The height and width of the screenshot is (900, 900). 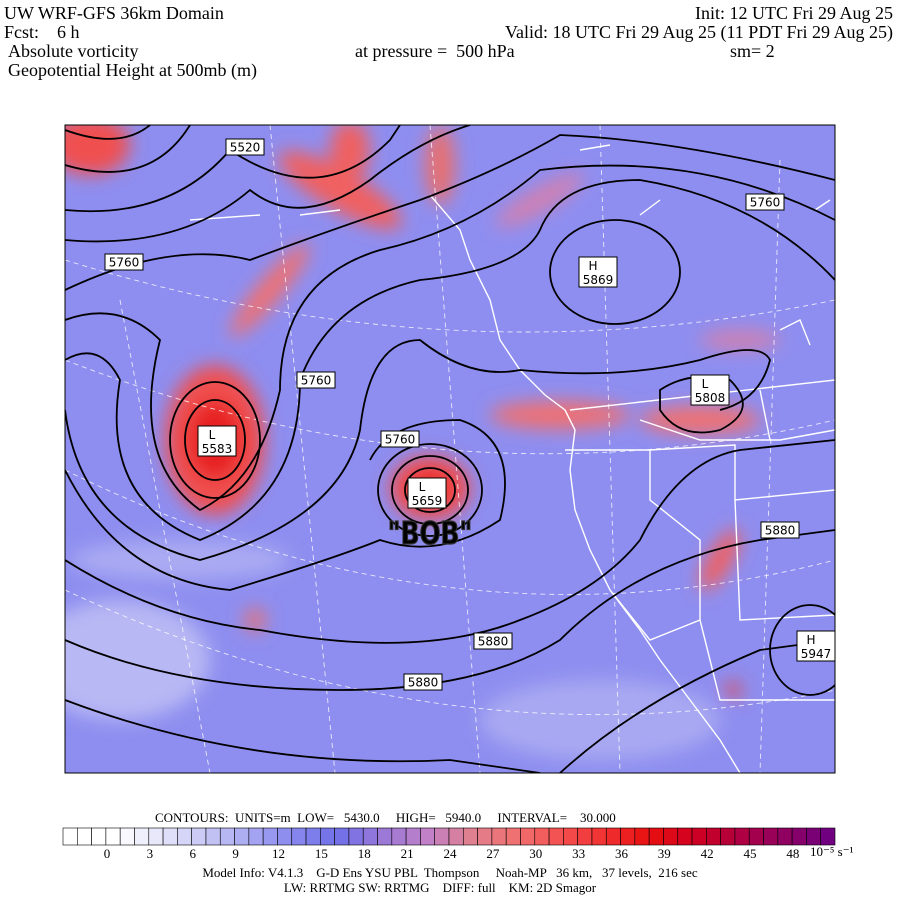 I want to click on center-type: L, so click(x=212, y=435).